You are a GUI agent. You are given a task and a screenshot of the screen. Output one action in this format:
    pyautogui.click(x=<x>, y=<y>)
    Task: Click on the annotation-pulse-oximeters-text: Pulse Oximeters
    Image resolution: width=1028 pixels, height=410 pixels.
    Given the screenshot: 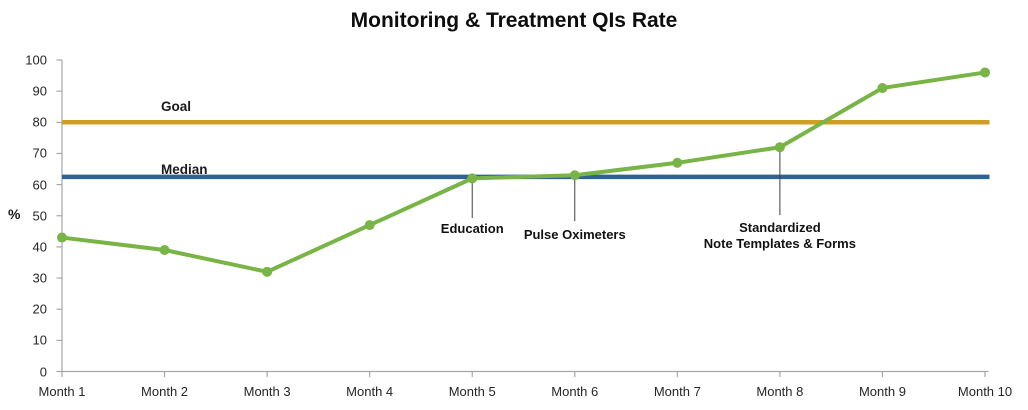 What is the action you would take?
    pyautogui.click(x=574, y=234)
    